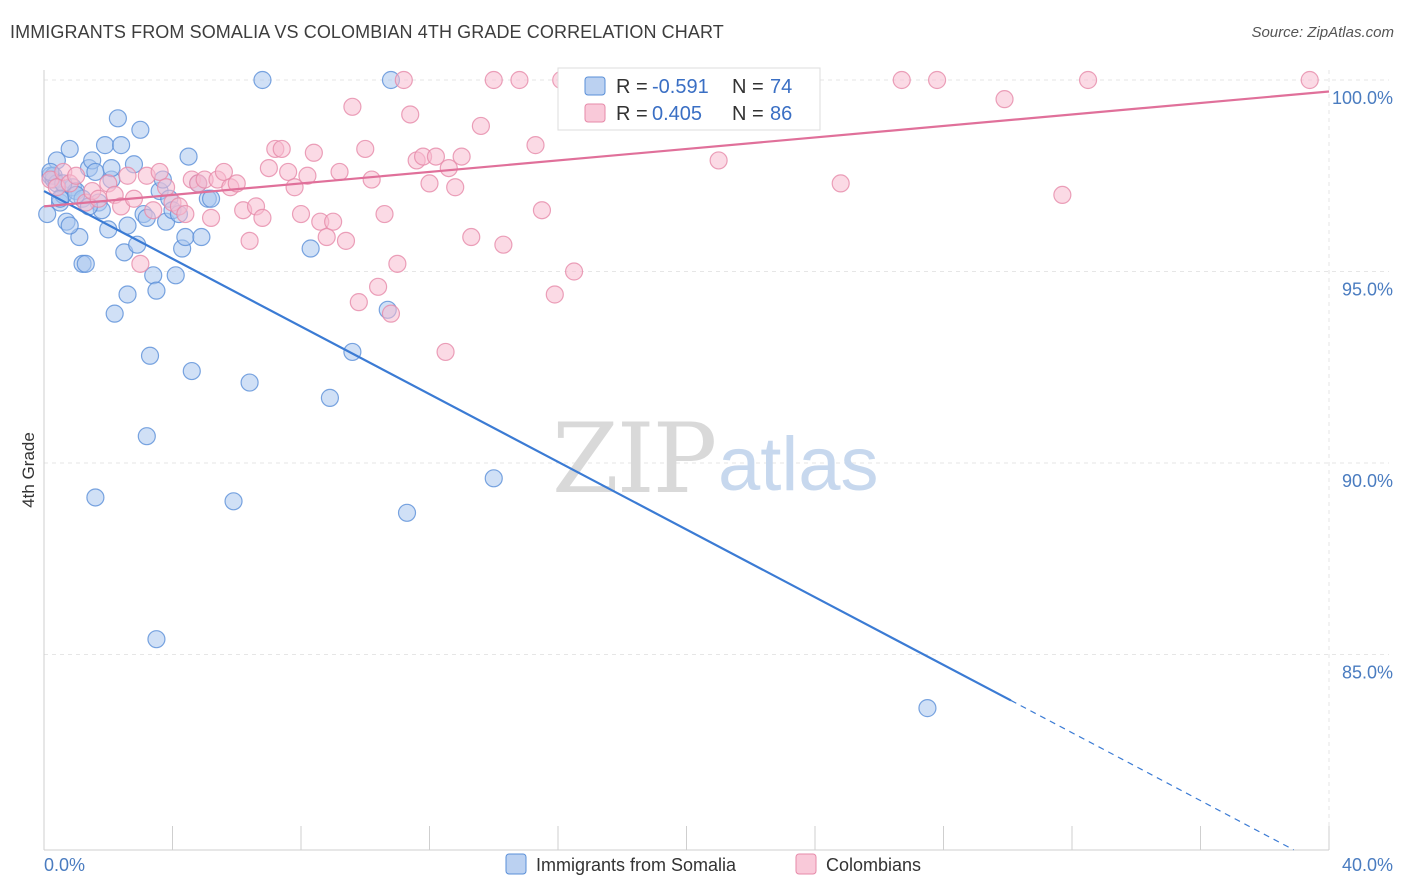  Describe the element at coordinates (632, 87) in the screenshot. I see `legend-r-label: R =` at that location.